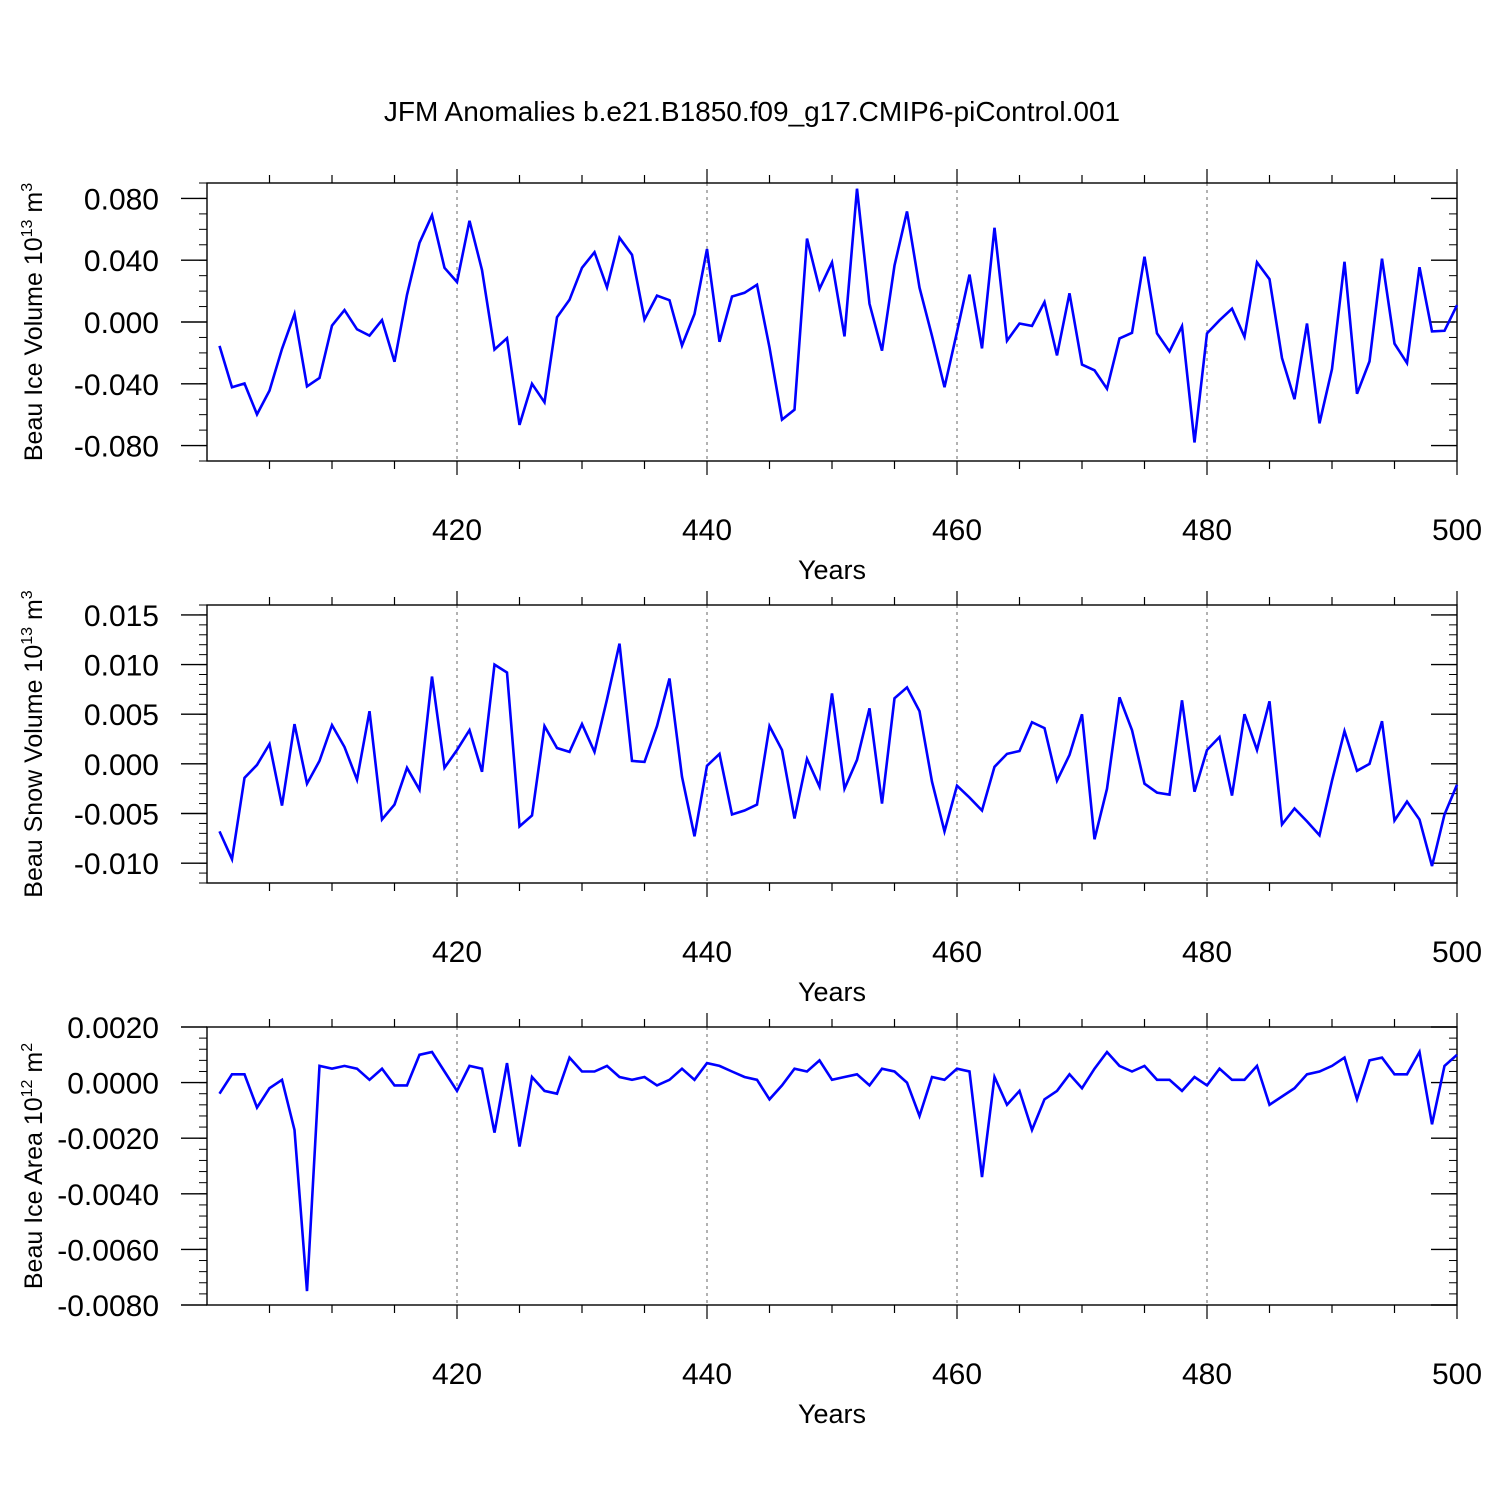 The width and height of the screenshot is (1500, 1500). Describe the element at coordinates (1207, 952) in the screenshot. I see `panel-middle-xtick-label: 480` at that location.